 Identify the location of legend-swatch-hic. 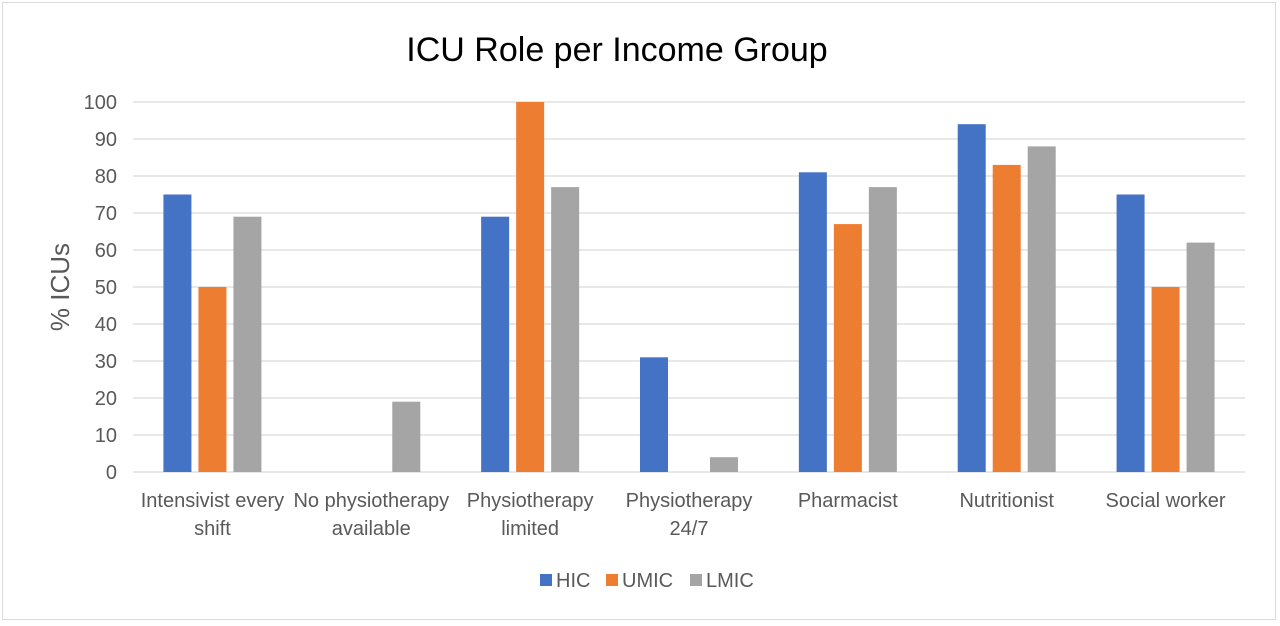
(546, 580).